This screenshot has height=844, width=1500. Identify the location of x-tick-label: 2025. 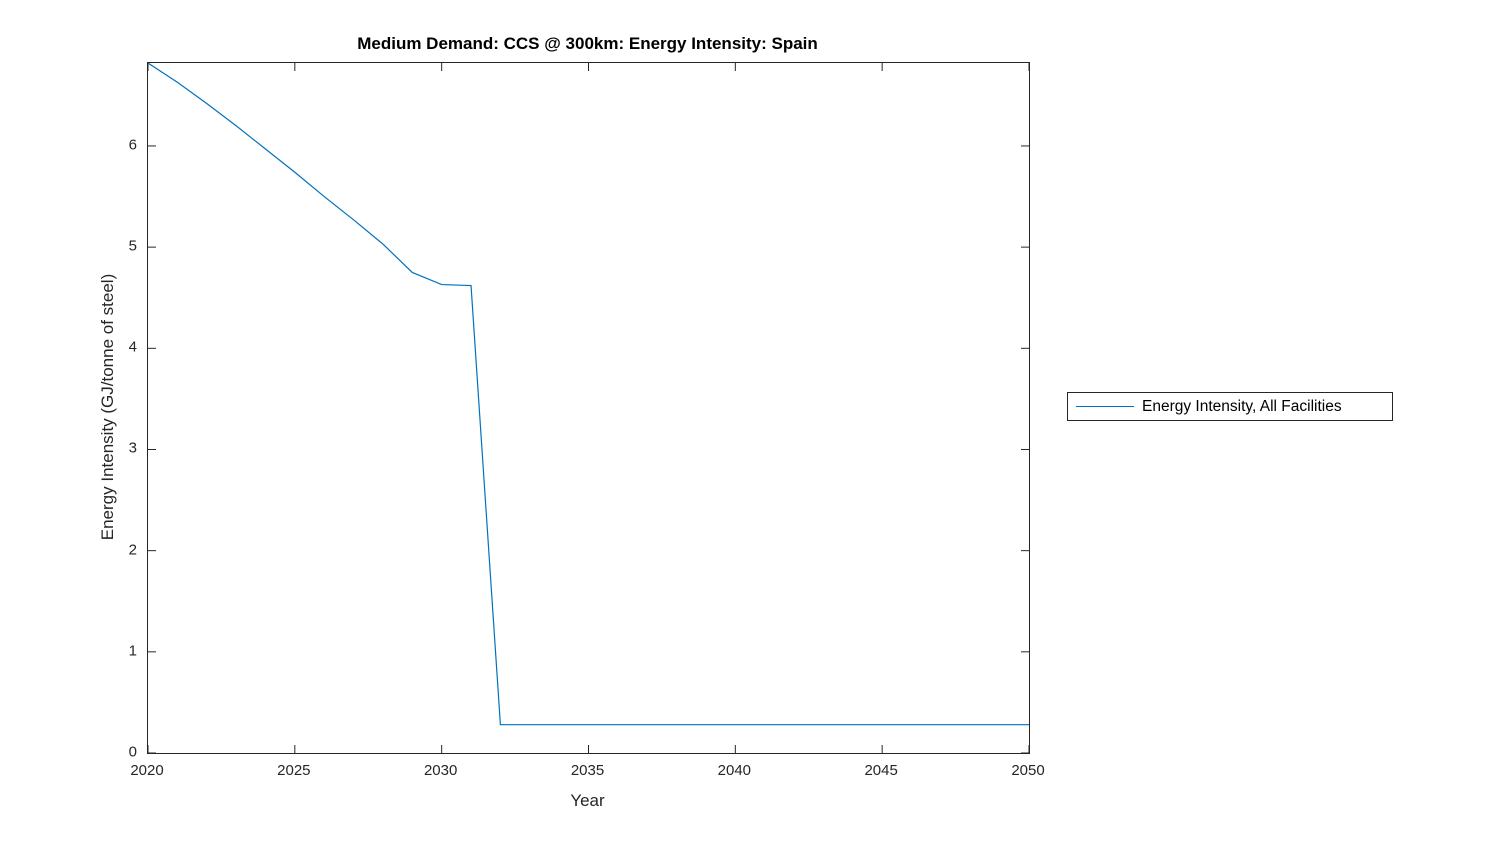
(294, 770).